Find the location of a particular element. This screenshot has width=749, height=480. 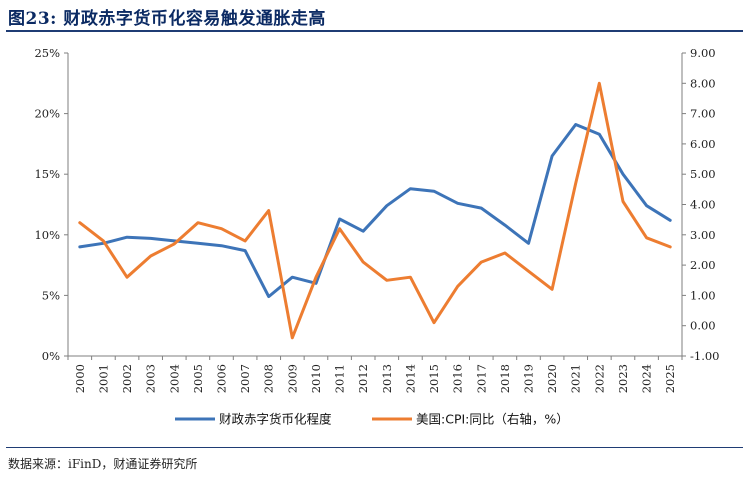

x-tick-label: 2016 is located at coordinates (458, 378).